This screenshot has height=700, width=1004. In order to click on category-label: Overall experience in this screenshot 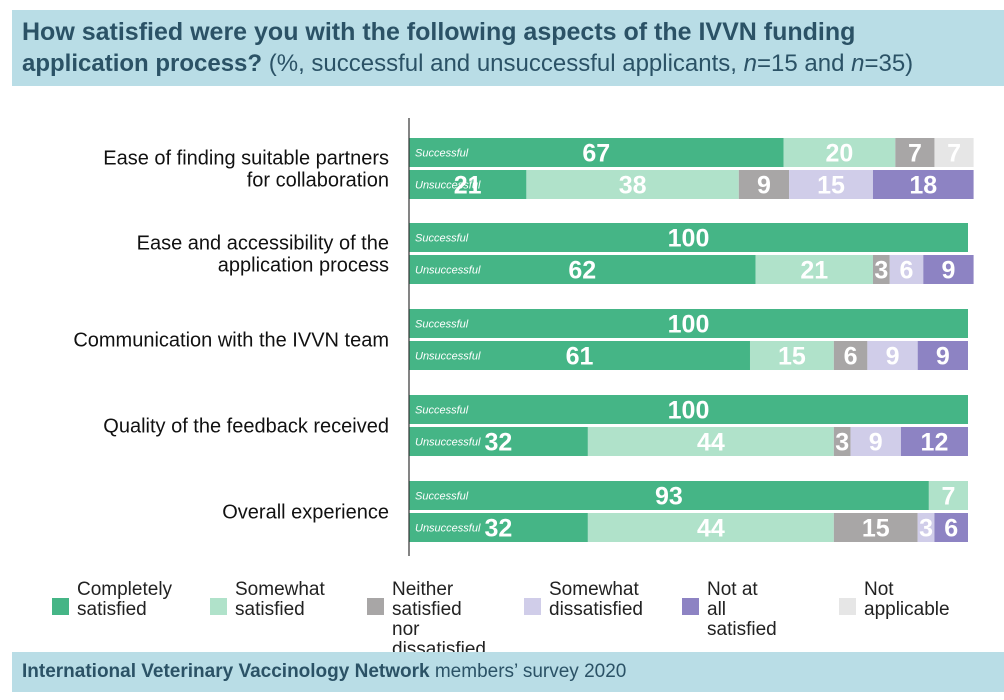, I will do `click(305, 513)`.